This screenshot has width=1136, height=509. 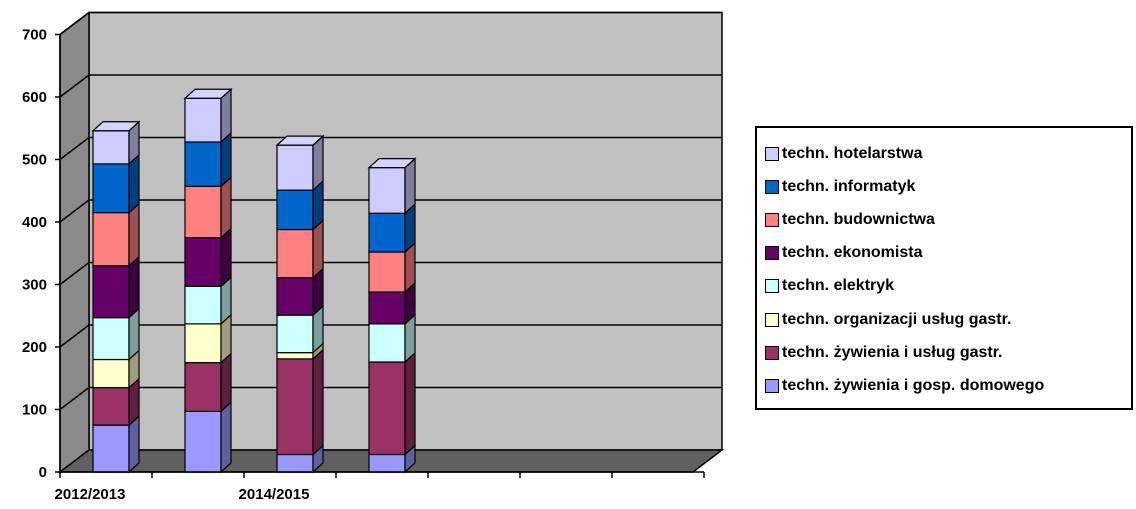 I want to click on legend-item: techn. informatyk, so click(x=948, y=186).